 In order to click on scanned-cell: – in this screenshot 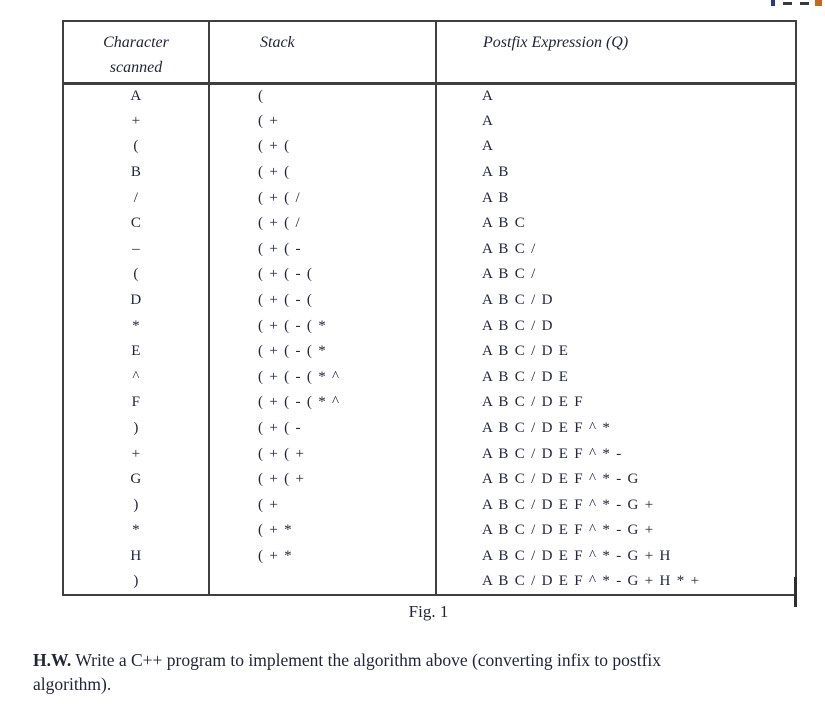, I will do `click(136, 248)`.